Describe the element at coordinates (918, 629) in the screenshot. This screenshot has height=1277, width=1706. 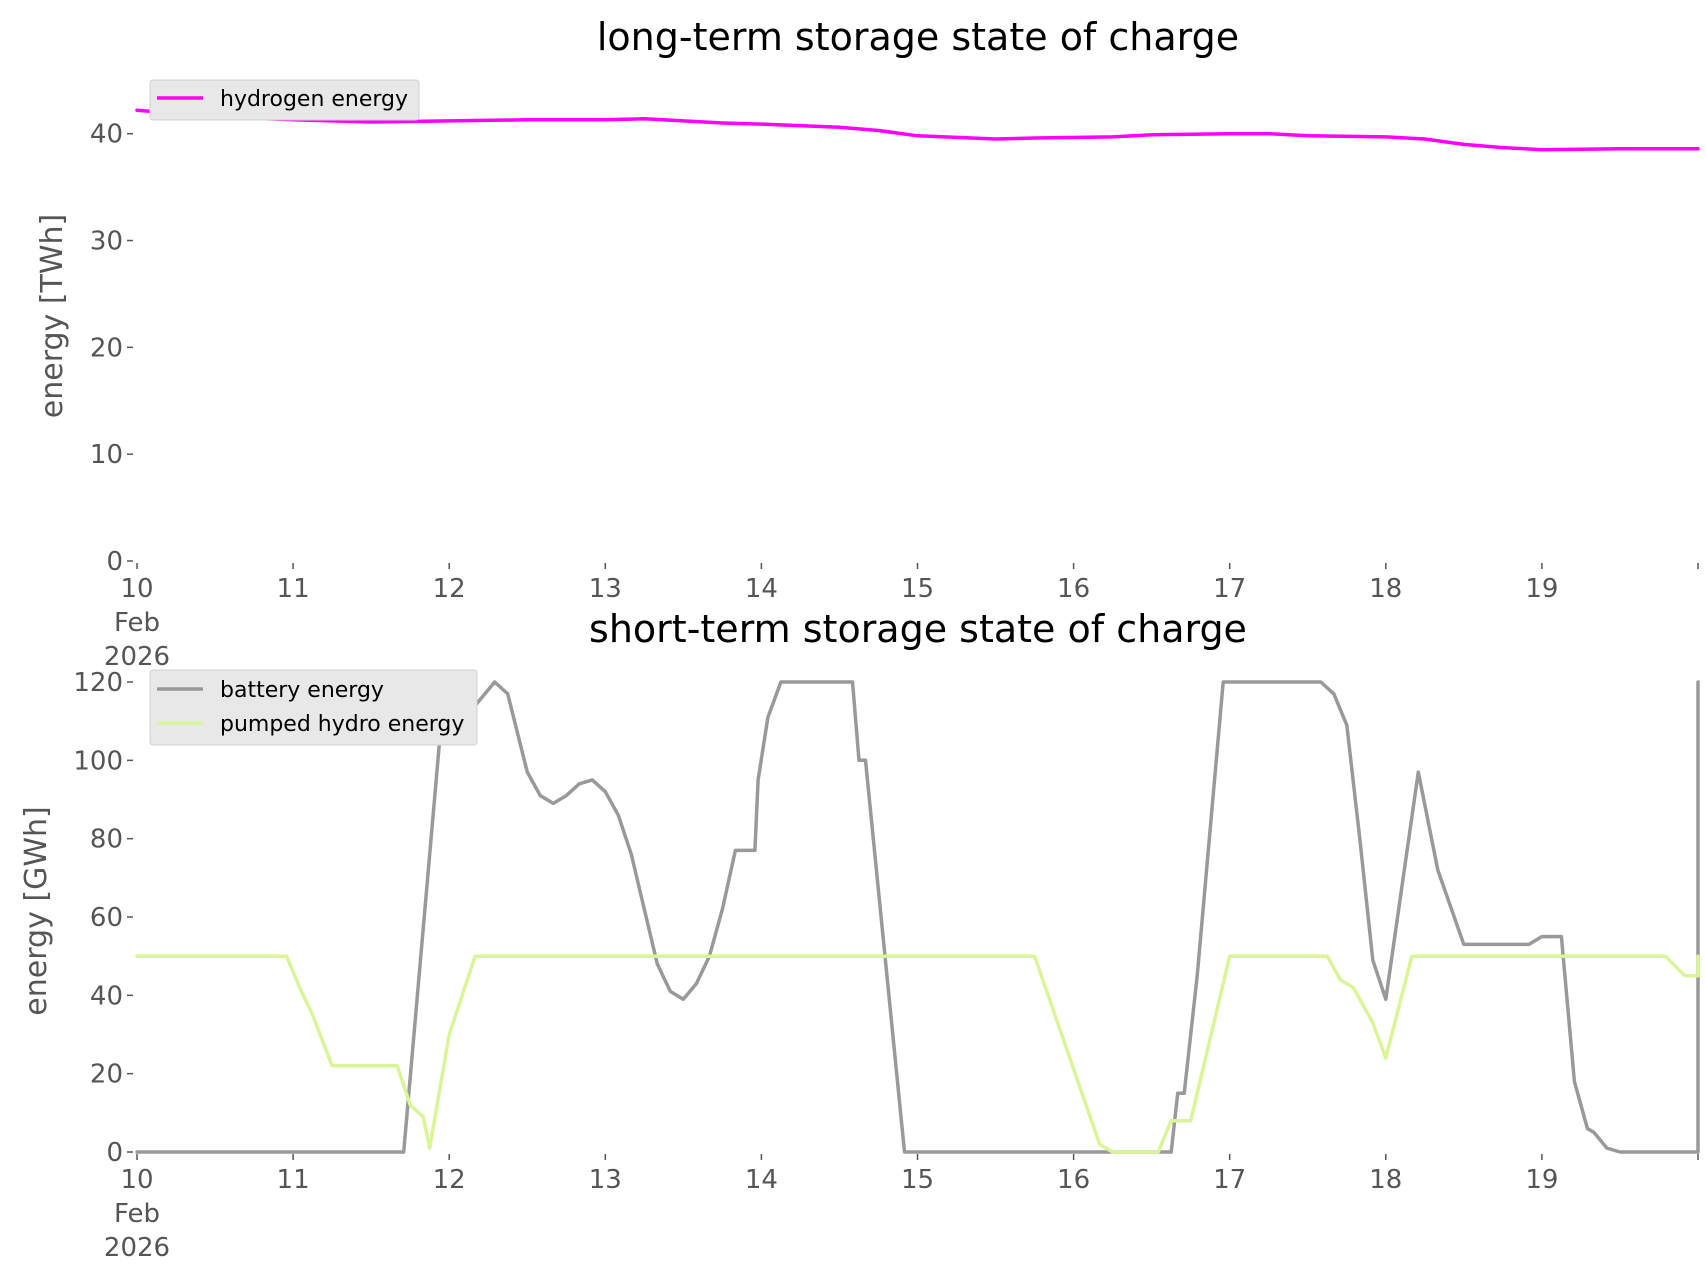
I see `short-term-chart-title: short-term storage state of charge` at that location.